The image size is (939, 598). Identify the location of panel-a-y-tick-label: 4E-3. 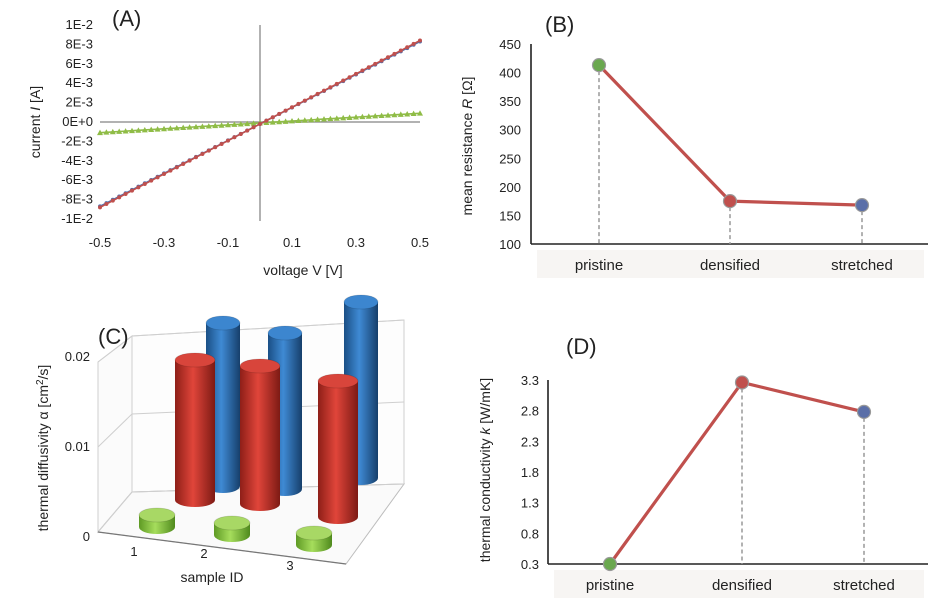
(79, 82).